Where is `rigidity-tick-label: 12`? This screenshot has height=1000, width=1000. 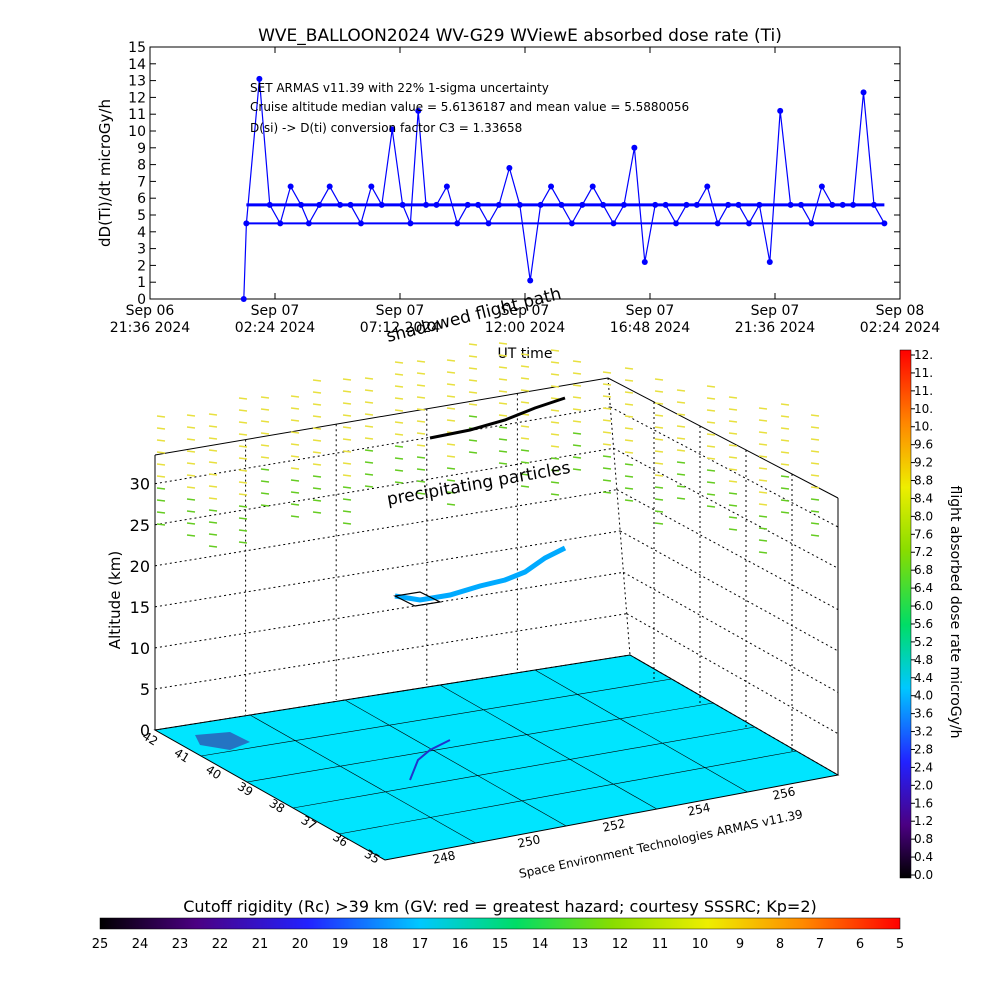 rigidity-tick-label: 12 is located at coordinates (620, 944).